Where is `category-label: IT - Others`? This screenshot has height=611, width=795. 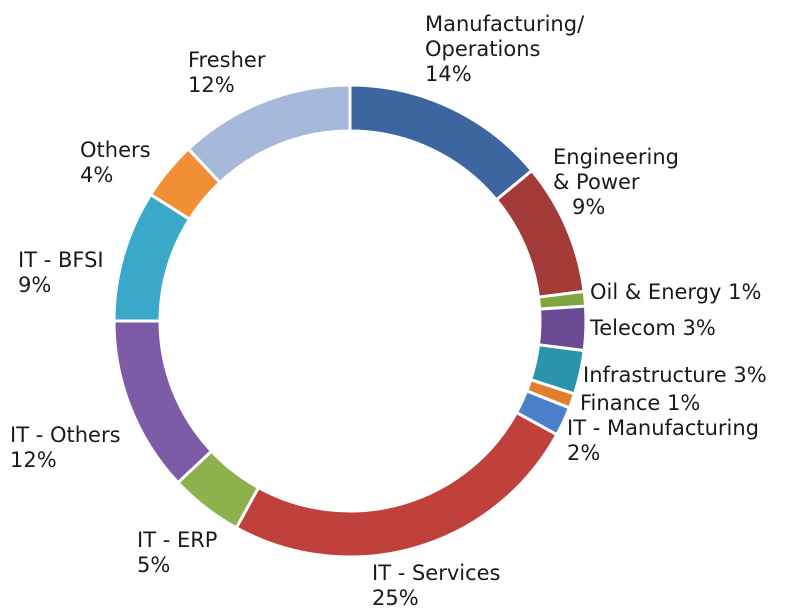
category-label: IT - Others is located at coordinates (65, 435).